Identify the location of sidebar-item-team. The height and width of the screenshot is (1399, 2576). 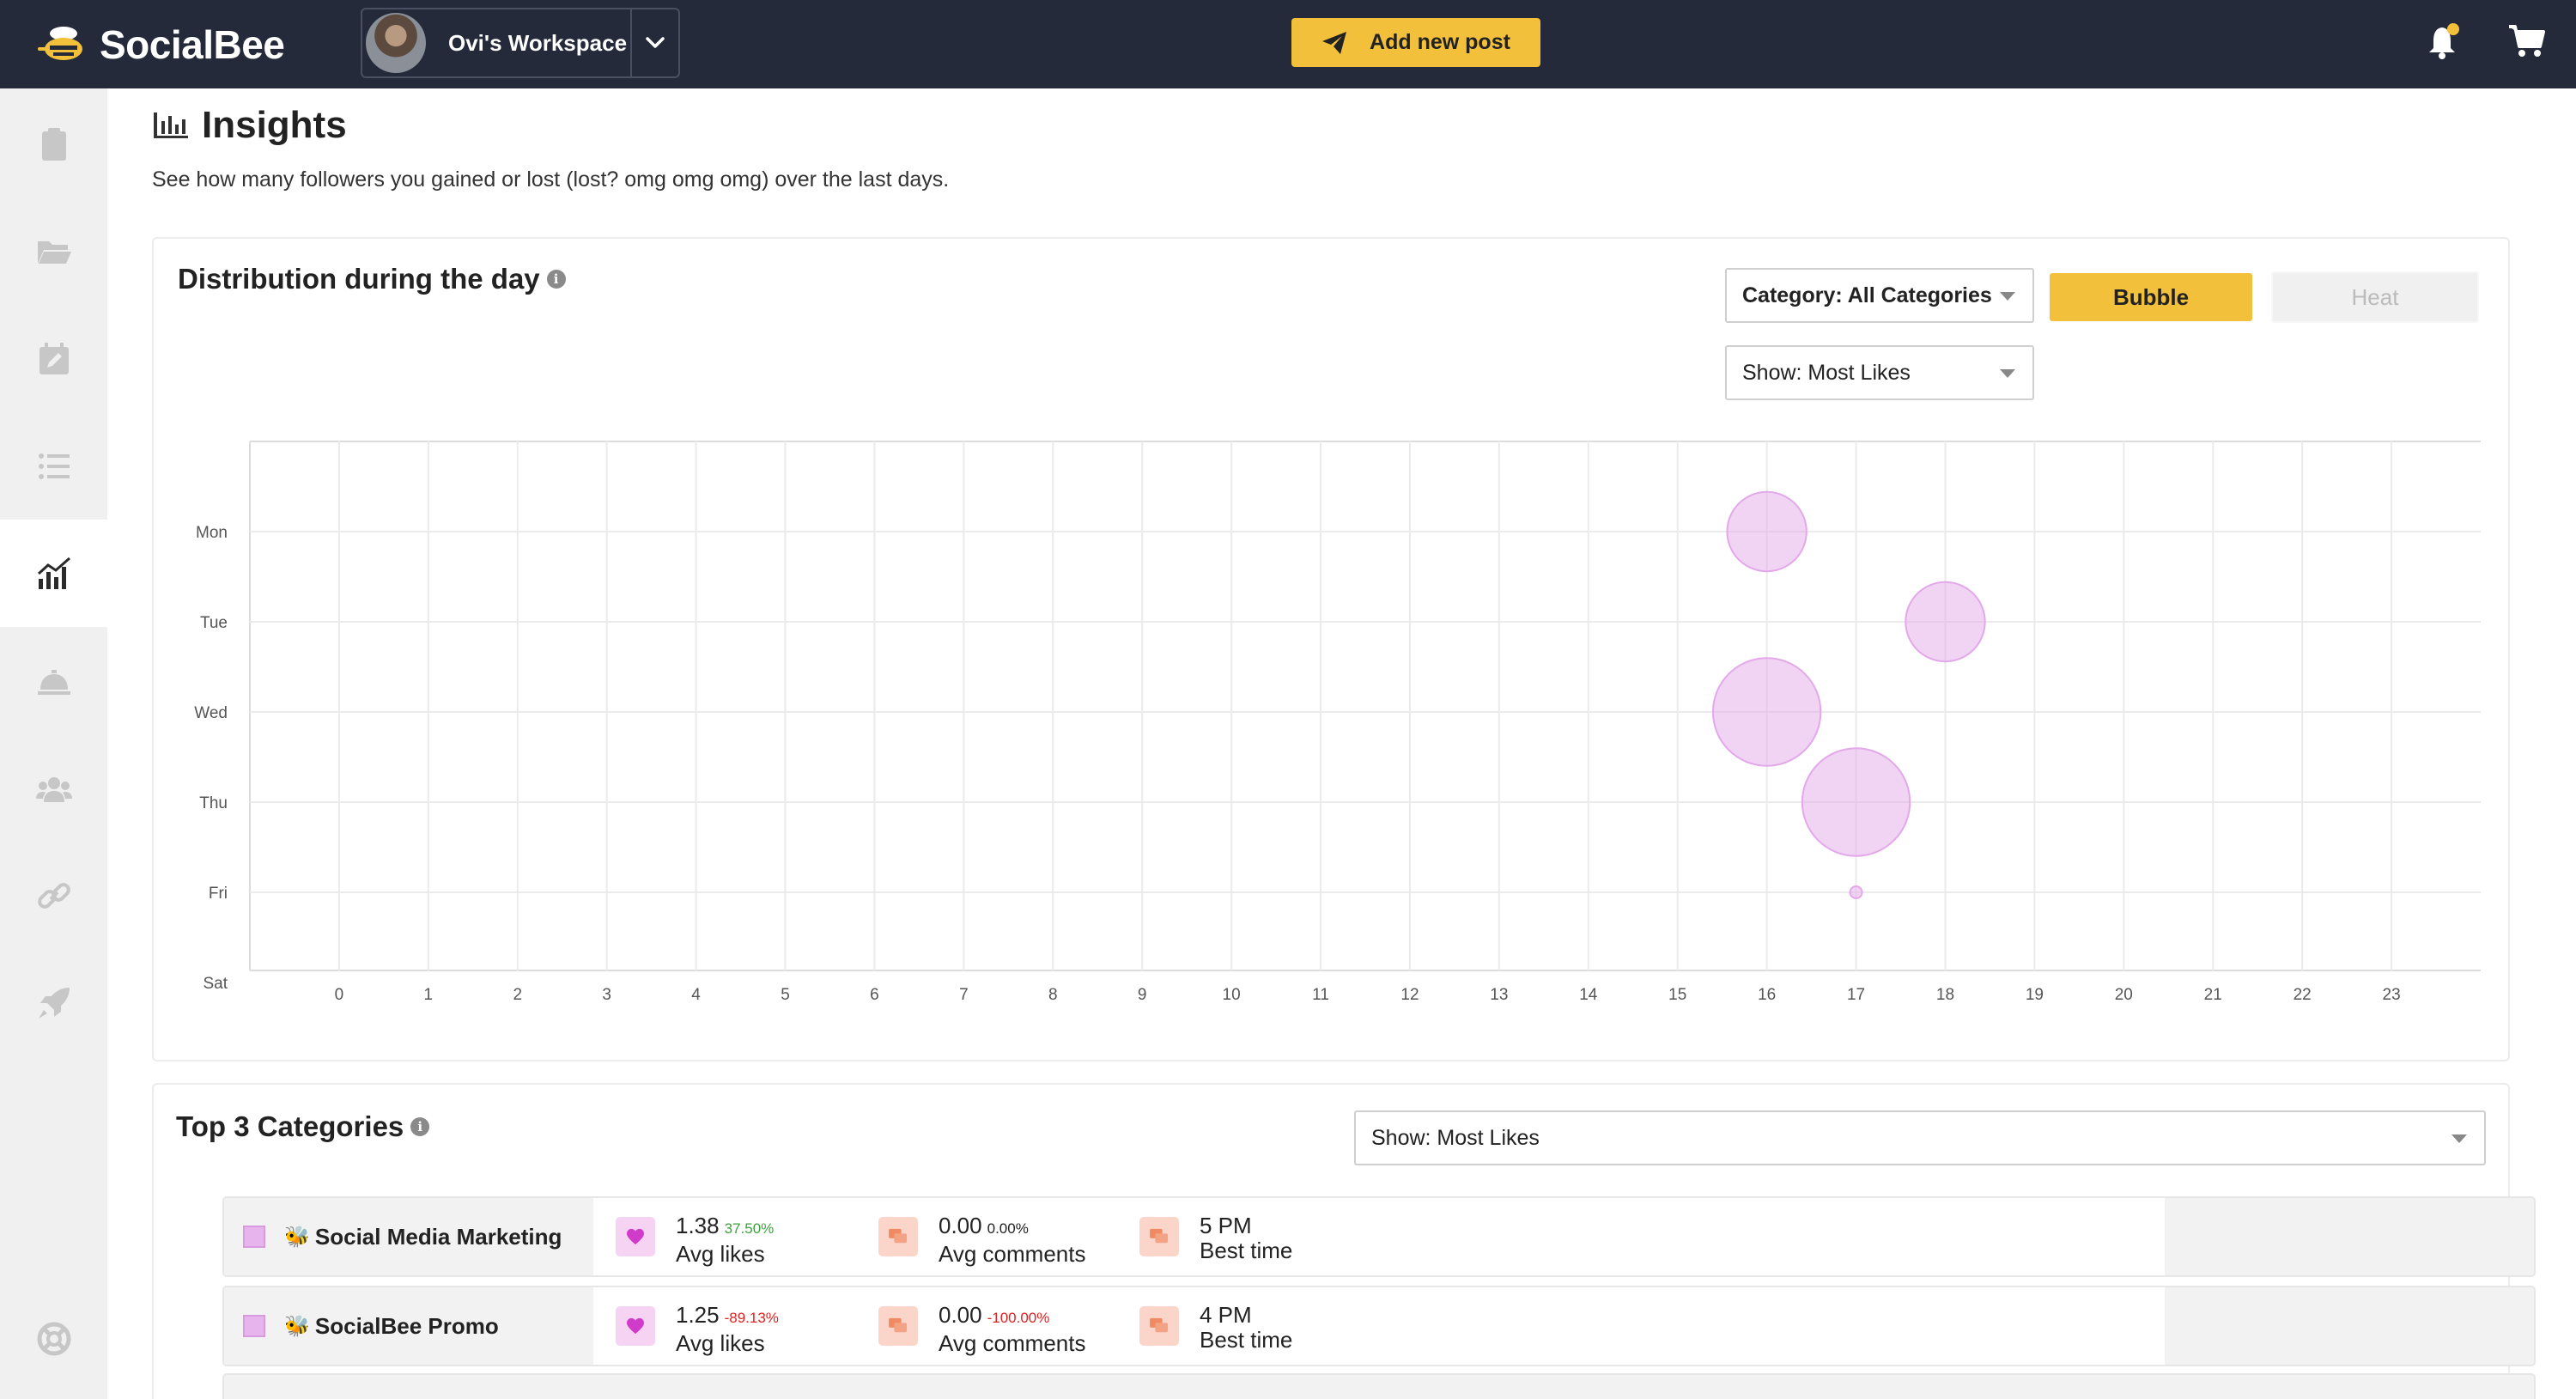
(53, 788).